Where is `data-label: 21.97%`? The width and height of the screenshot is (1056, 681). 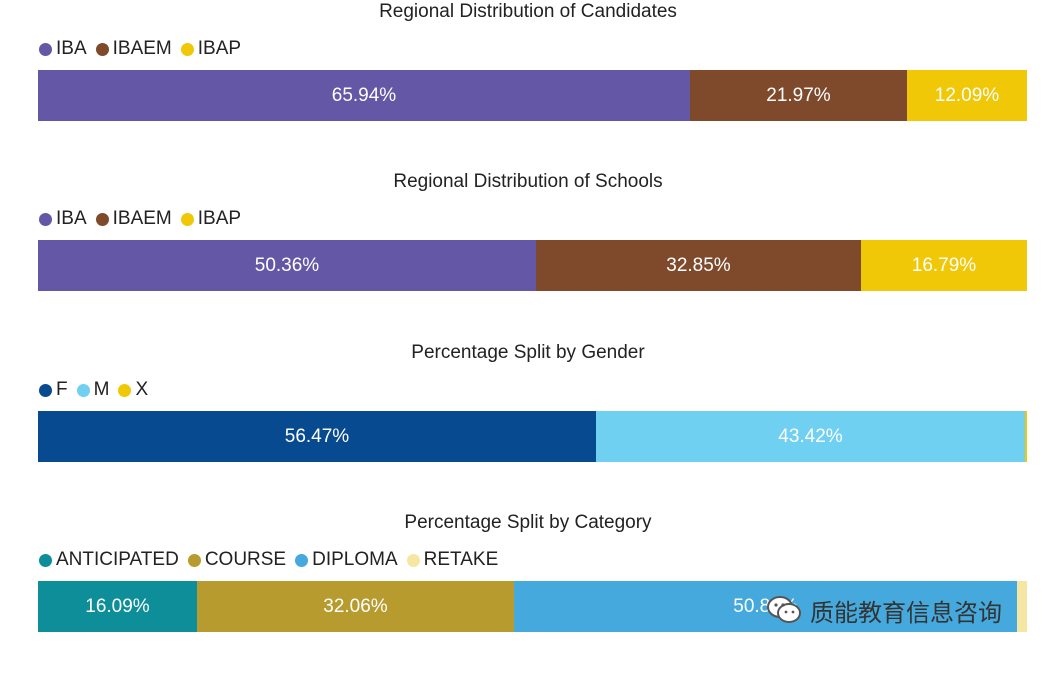
data-label: 21.97% is located at coordinates (798, 95).